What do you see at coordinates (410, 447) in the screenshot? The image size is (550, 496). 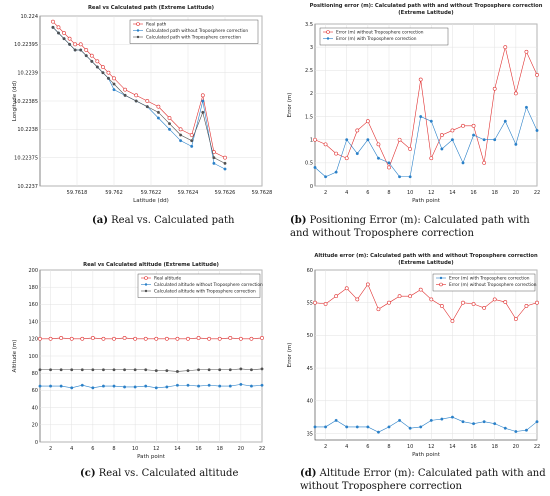 I see `x-tick-label: 10` at bounding box center [410, 447].